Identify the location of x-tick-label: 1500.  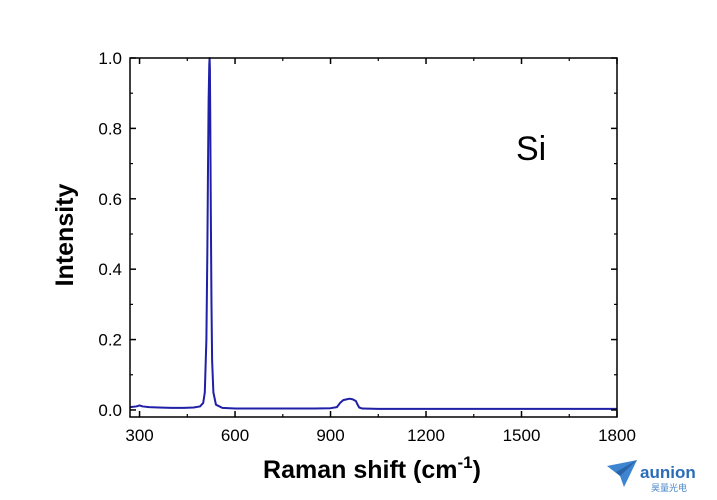
(522, 435).